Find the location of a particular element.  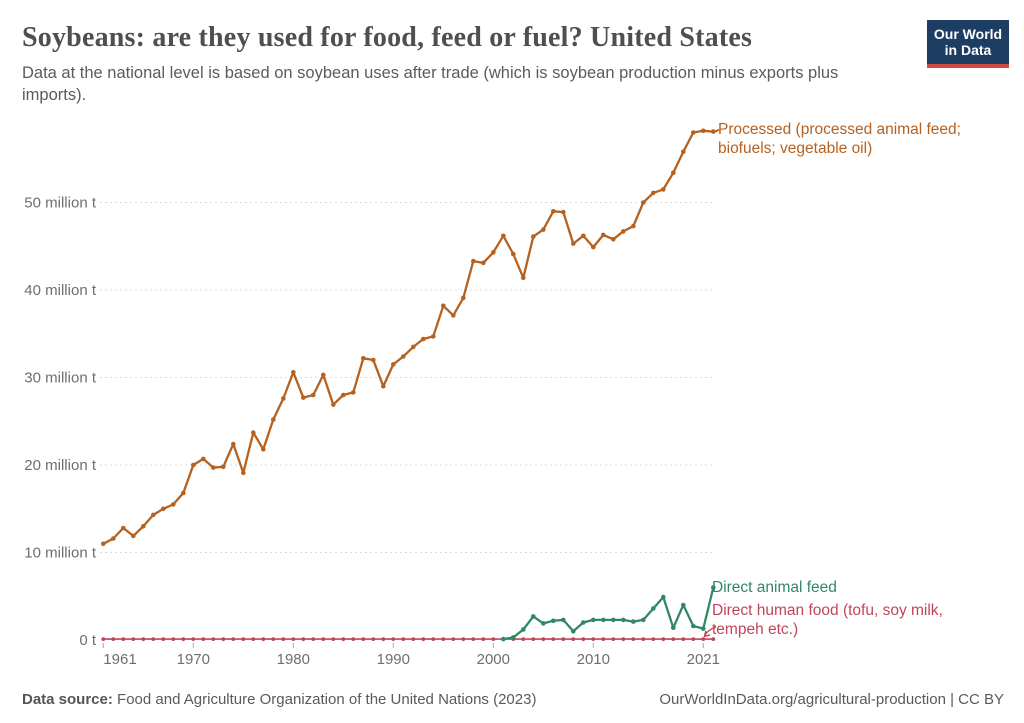

owid-logo-line1: Our World is located at coordinates (968, 34).